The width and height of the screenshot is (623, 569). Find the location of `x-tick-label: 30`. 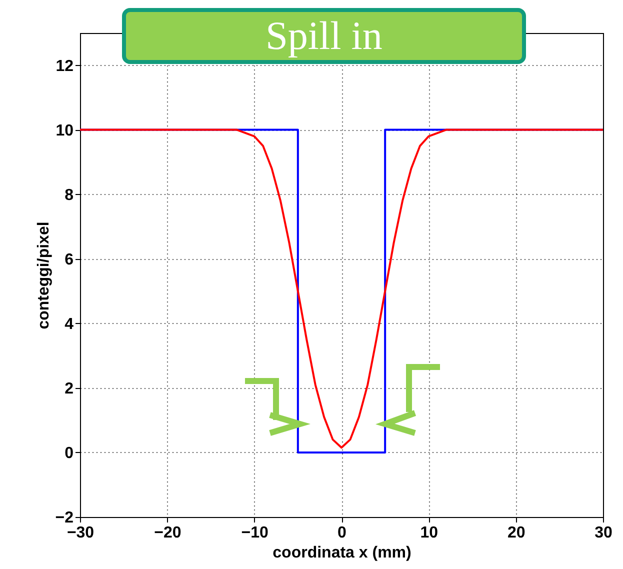

x-tick-label: 30 is located at coordinates (603, 533).